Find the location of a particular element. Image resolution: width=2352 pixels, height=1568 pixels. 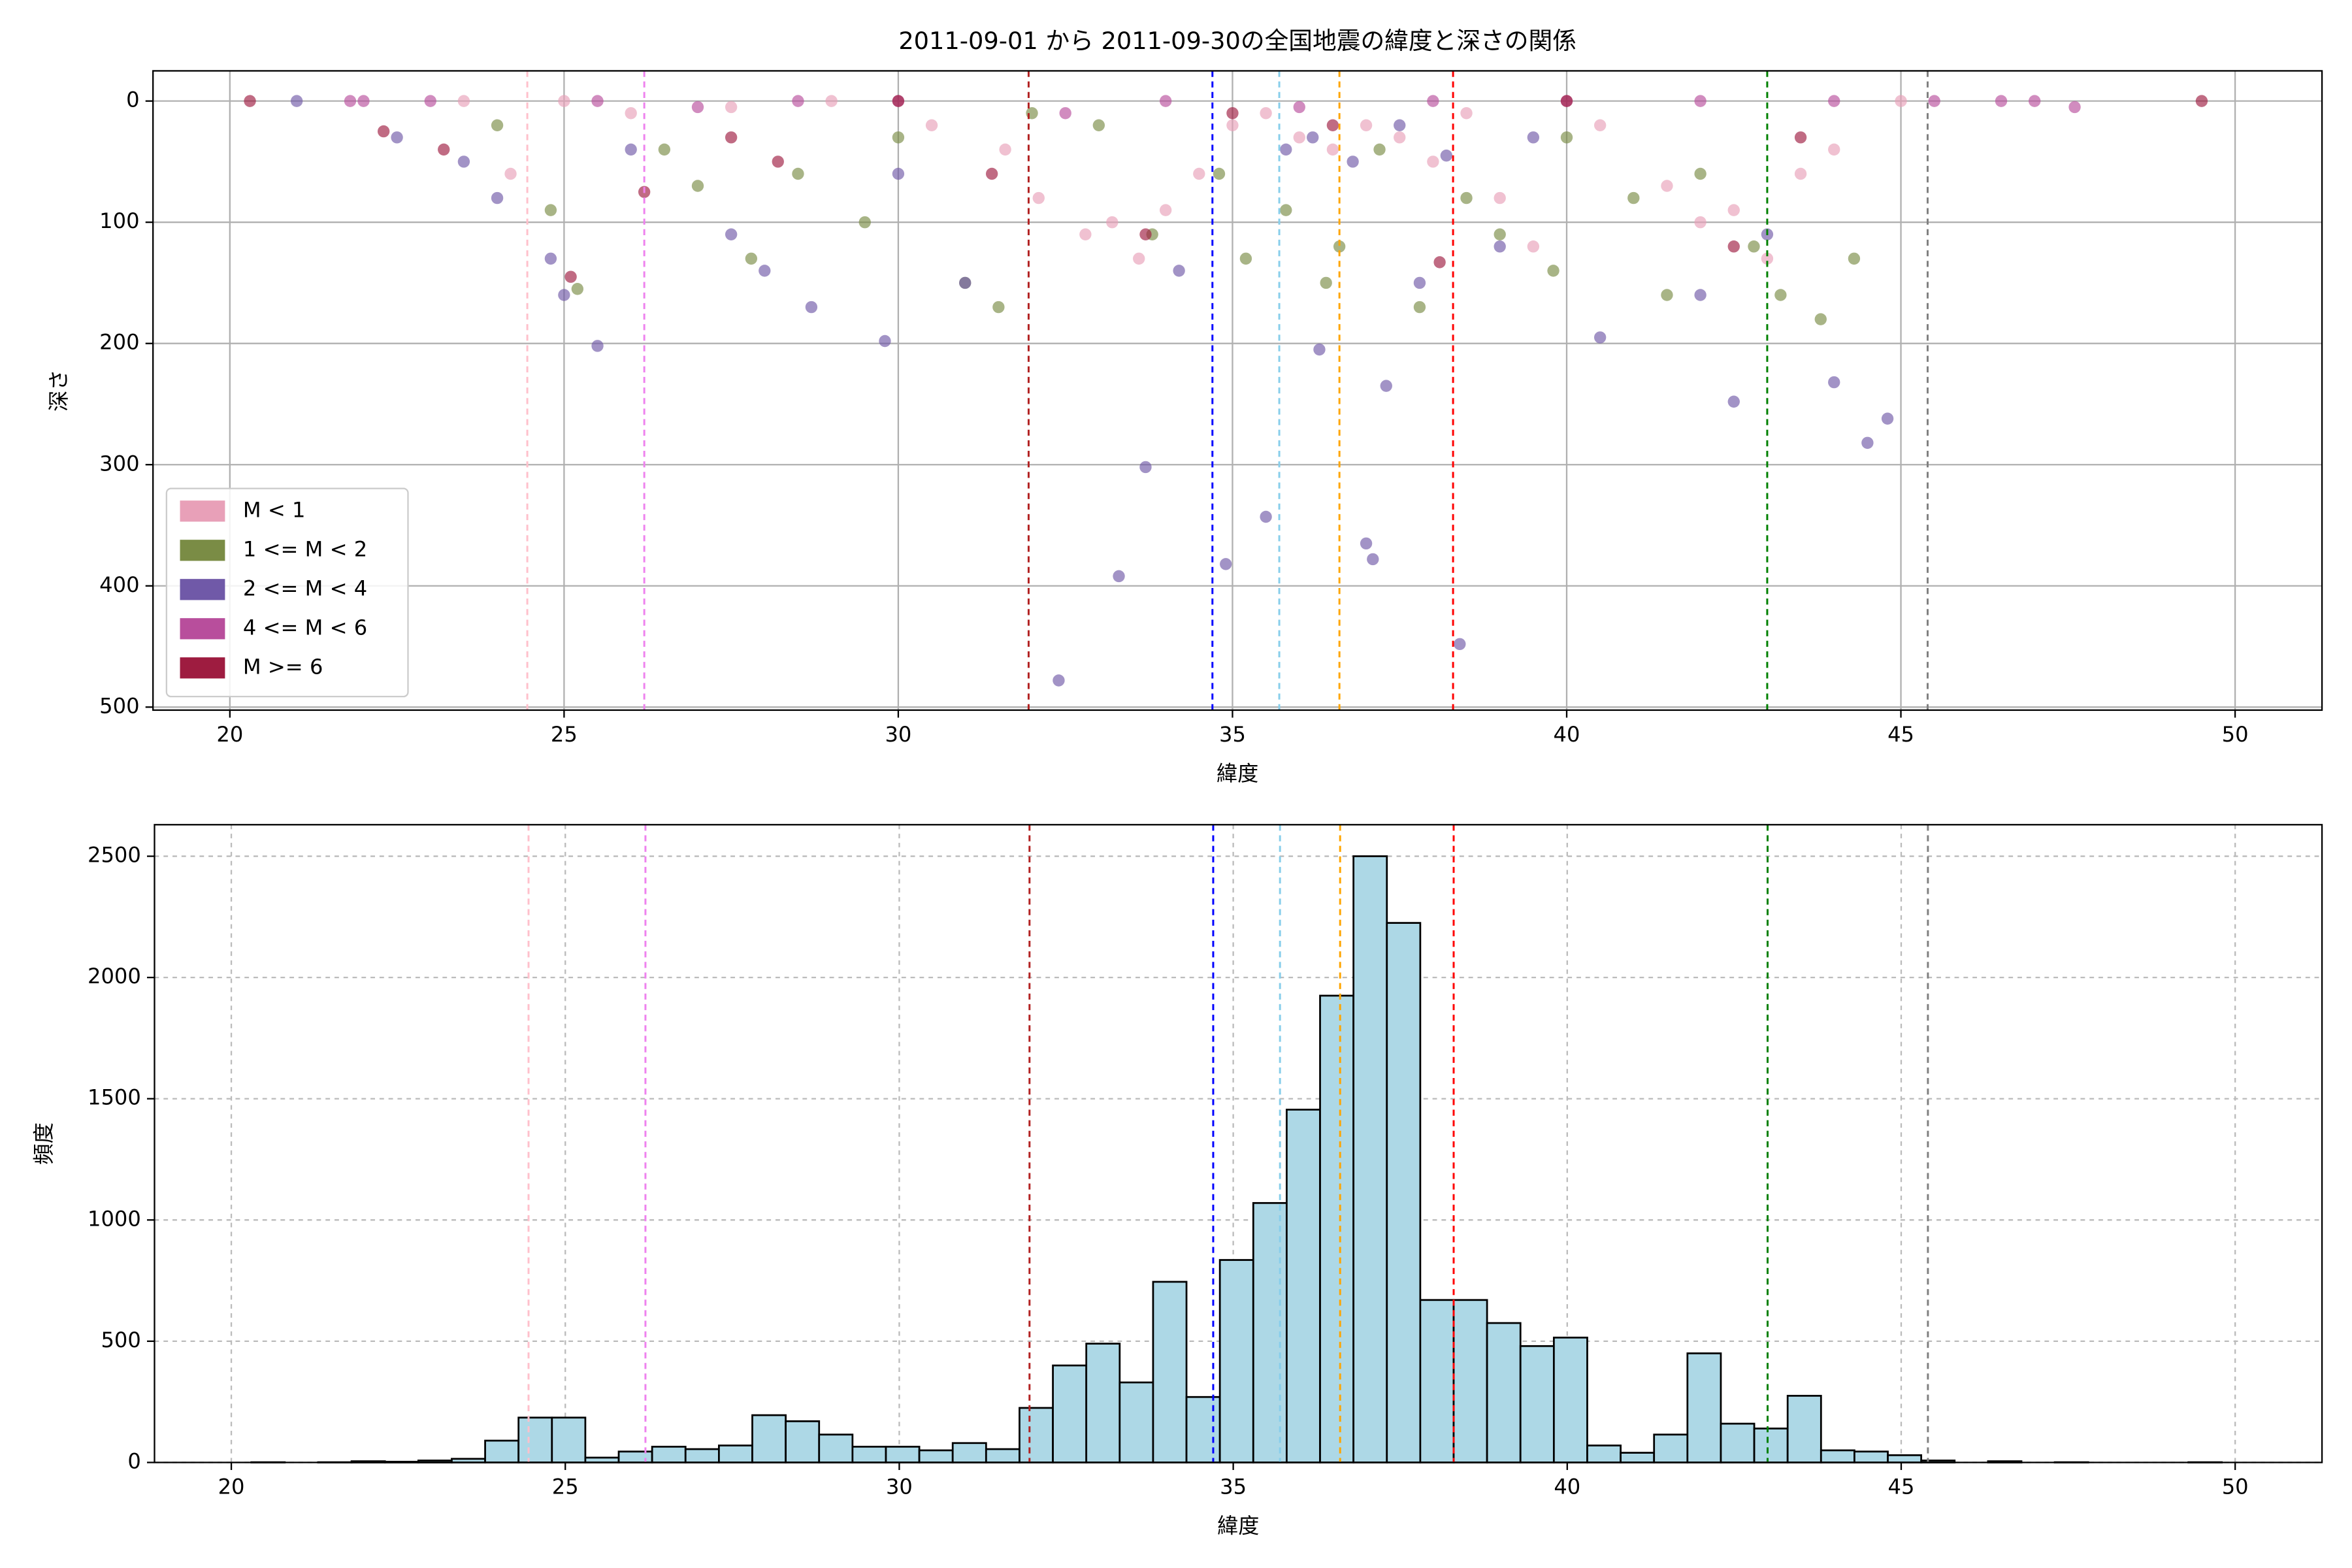

x-tick-label: 20 is located at coordinates (229, 734).